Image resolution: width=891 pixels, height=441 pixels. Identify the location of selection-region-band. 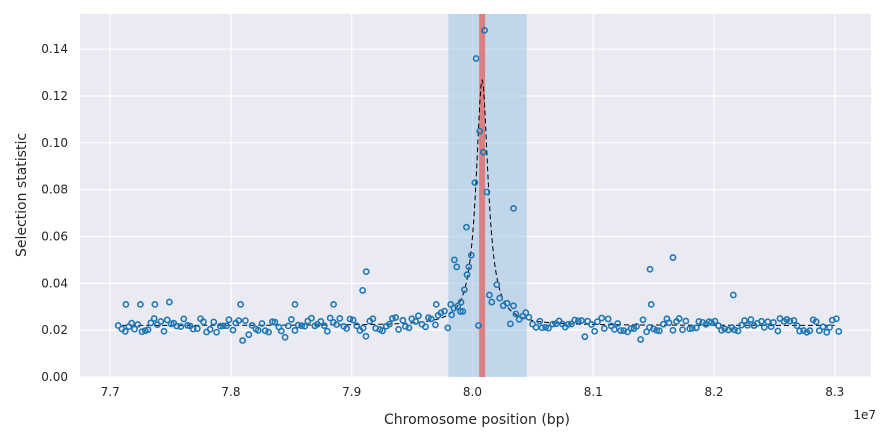
(487, 195).